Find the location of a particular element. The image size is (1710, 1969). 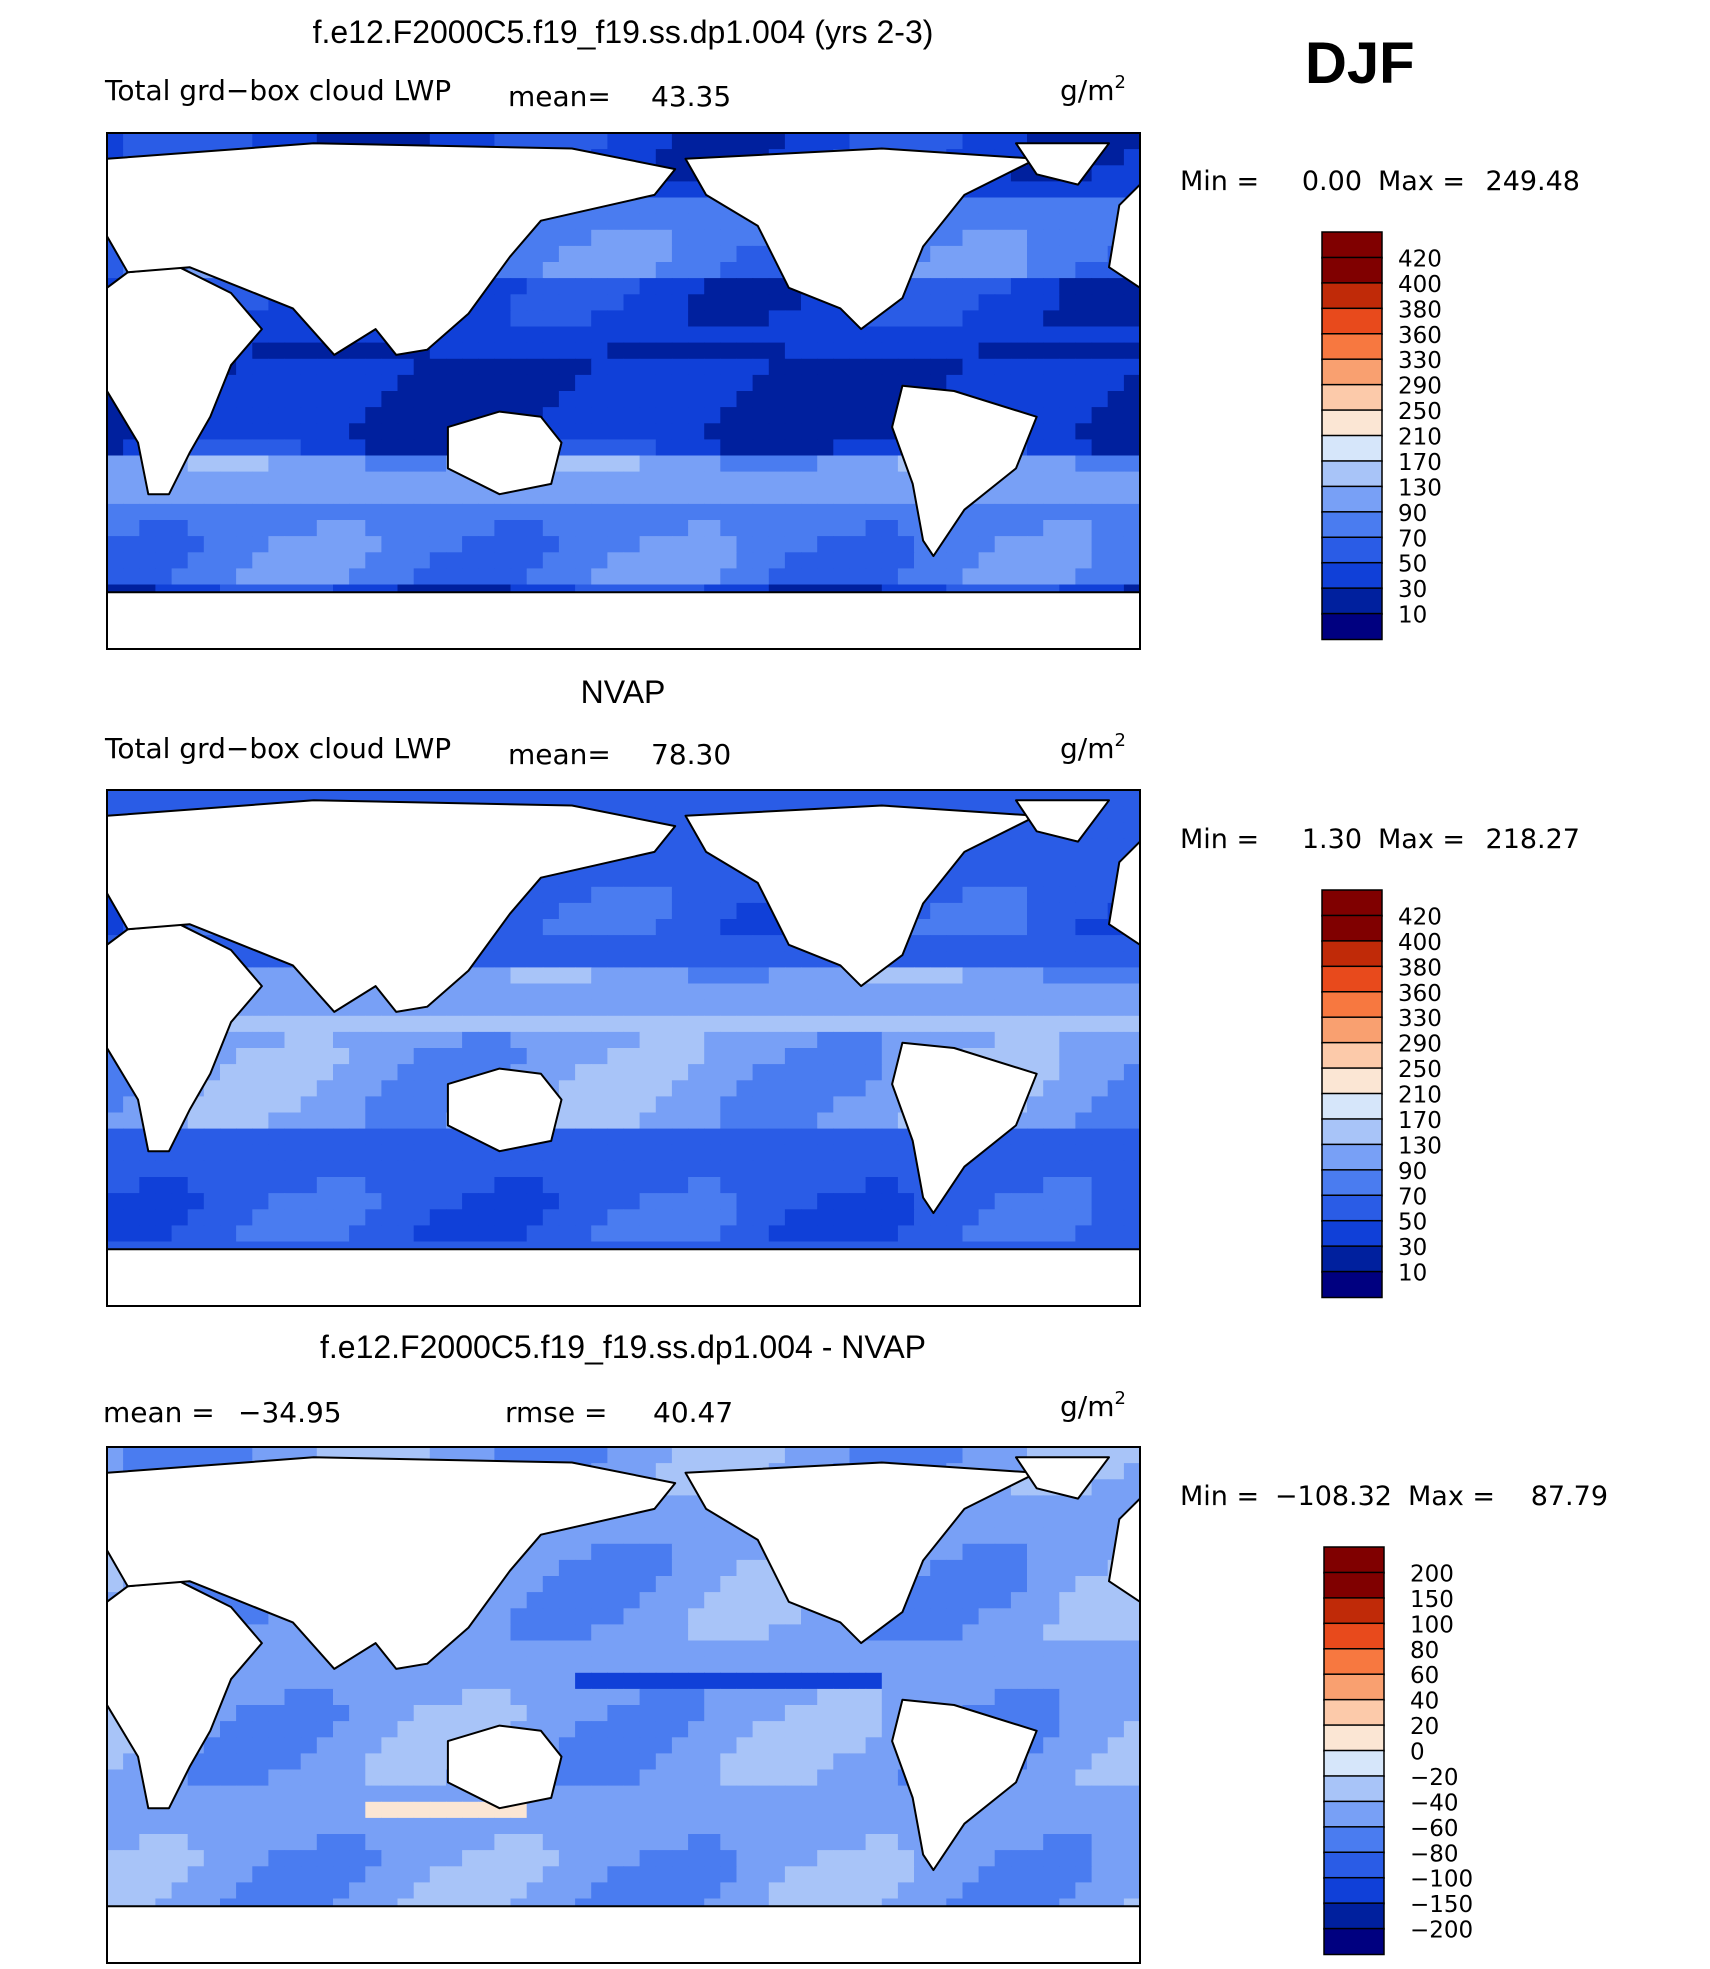

colorbar-tick-label: 400 is located at coordinates (1420, 285).